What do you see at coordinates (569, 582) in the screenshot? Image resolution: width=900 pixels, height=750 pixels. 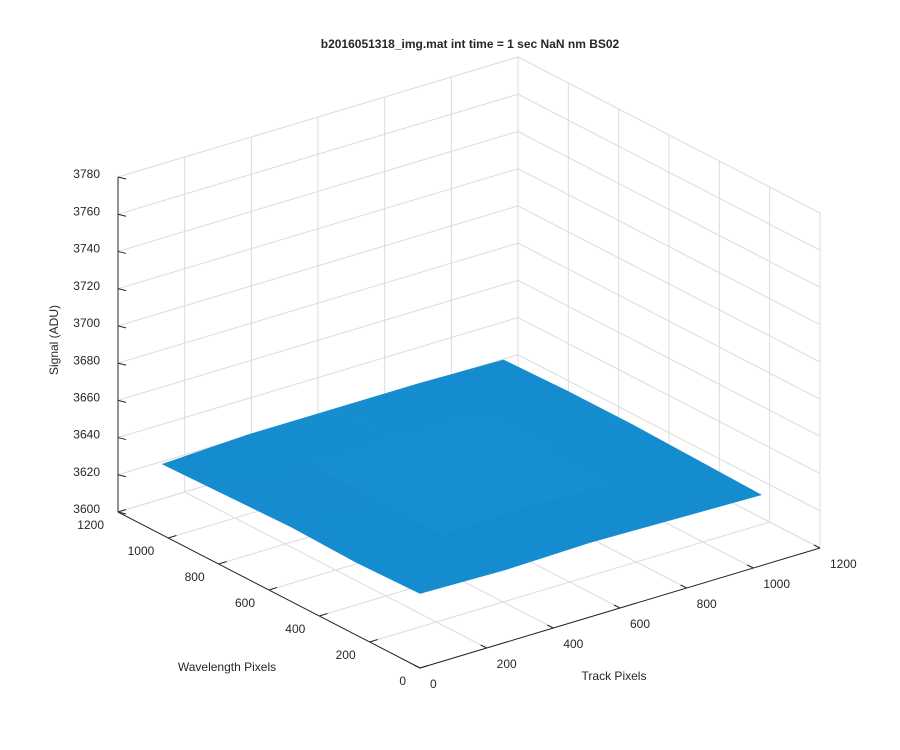 I see `grid-line` at bounding box center [569, 582].